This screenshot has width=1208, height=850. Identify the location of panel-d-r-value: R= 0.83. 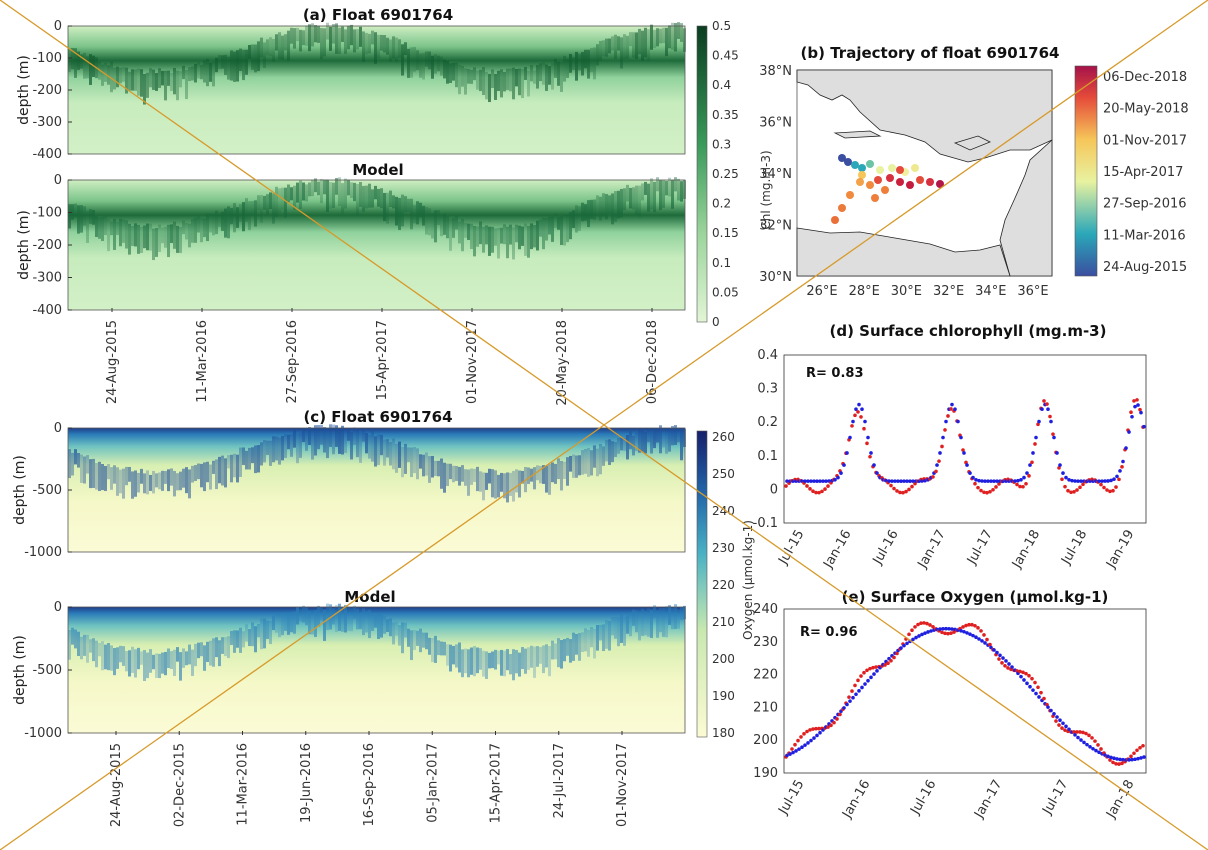
(835, 373).